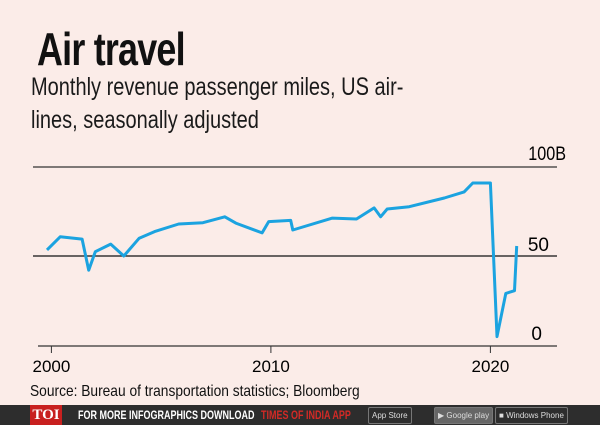 This screenshot has width=600, height=425. I want to click on google-play-label: Google play, so click(468, 415).